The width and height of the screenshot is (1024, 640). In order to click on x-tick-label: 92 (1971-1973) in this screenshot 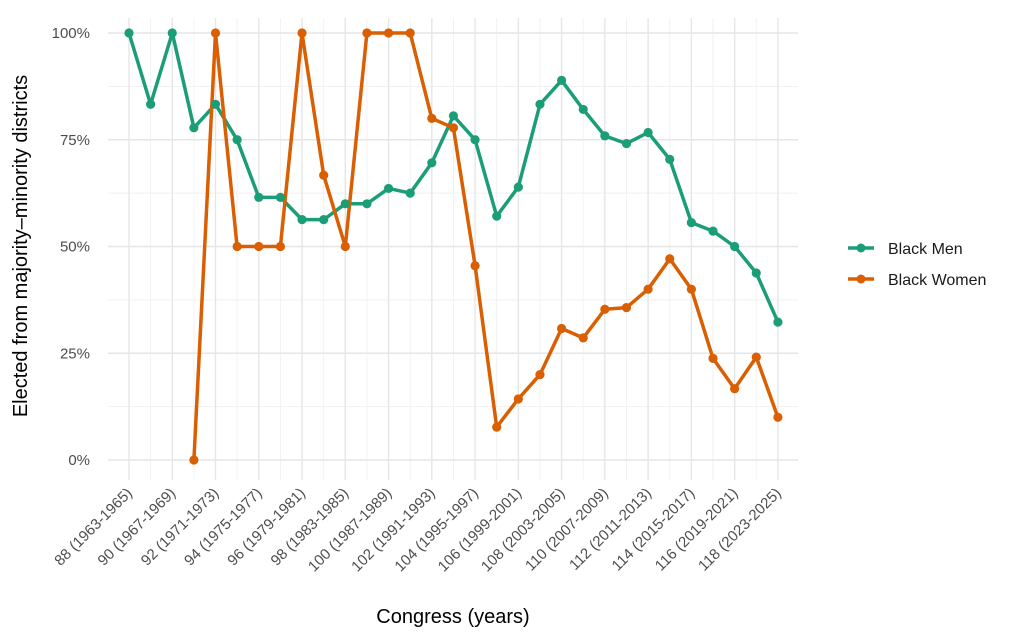, I will do `click(180, 527)`.